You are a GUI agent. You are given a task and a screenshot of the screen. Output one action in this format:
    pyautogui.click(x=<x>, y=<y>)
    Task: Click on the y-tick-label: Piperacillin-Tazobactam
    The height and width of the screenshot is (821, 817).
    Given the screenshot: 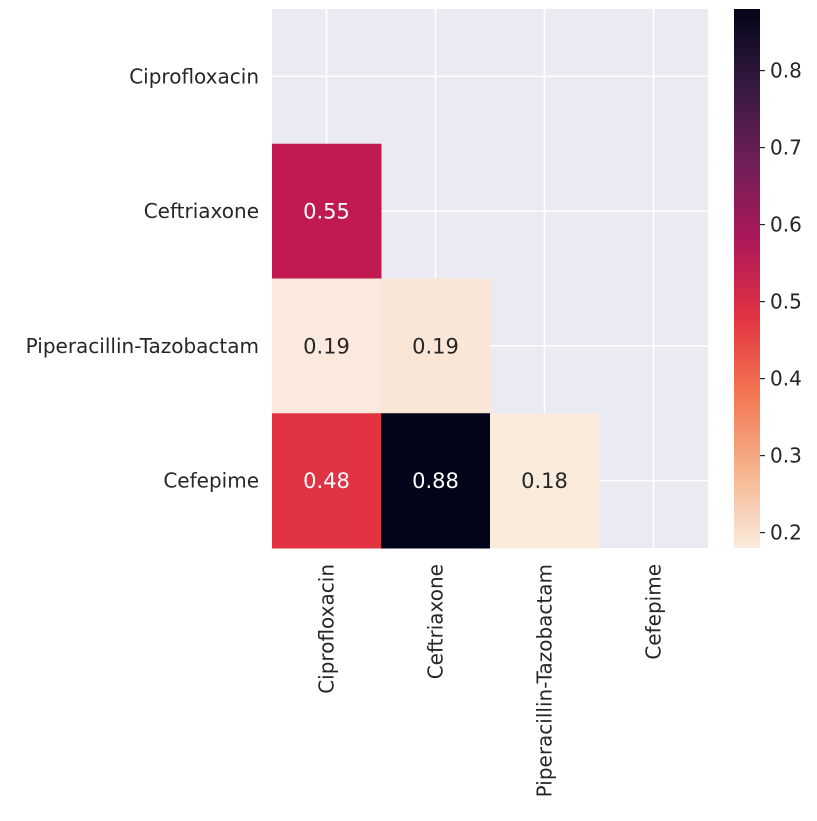 What is the action you would take?
    pyautogui.click(x=142, y=346)
    